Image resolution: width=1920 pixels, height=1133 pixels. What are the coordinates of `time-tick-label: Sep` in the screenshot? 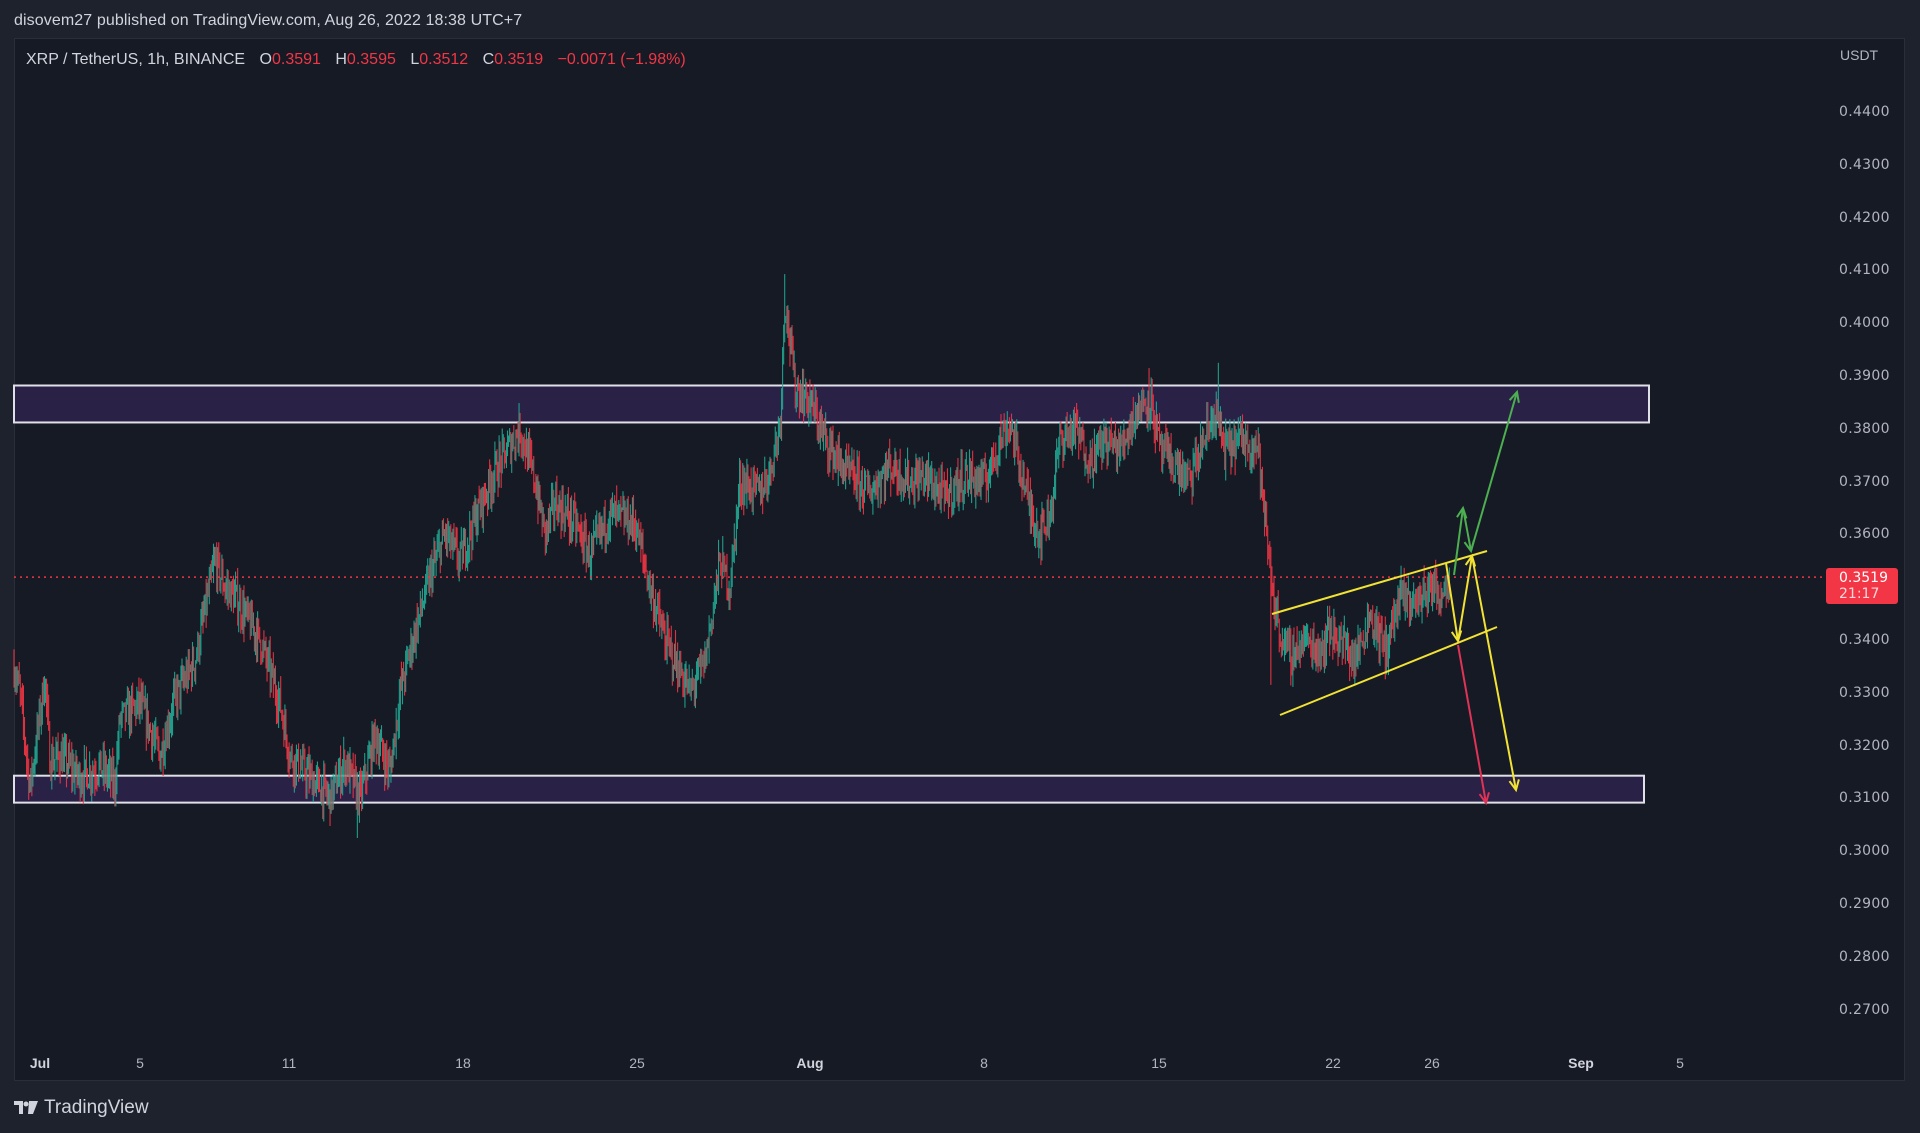 It's located at (1581, 1063).